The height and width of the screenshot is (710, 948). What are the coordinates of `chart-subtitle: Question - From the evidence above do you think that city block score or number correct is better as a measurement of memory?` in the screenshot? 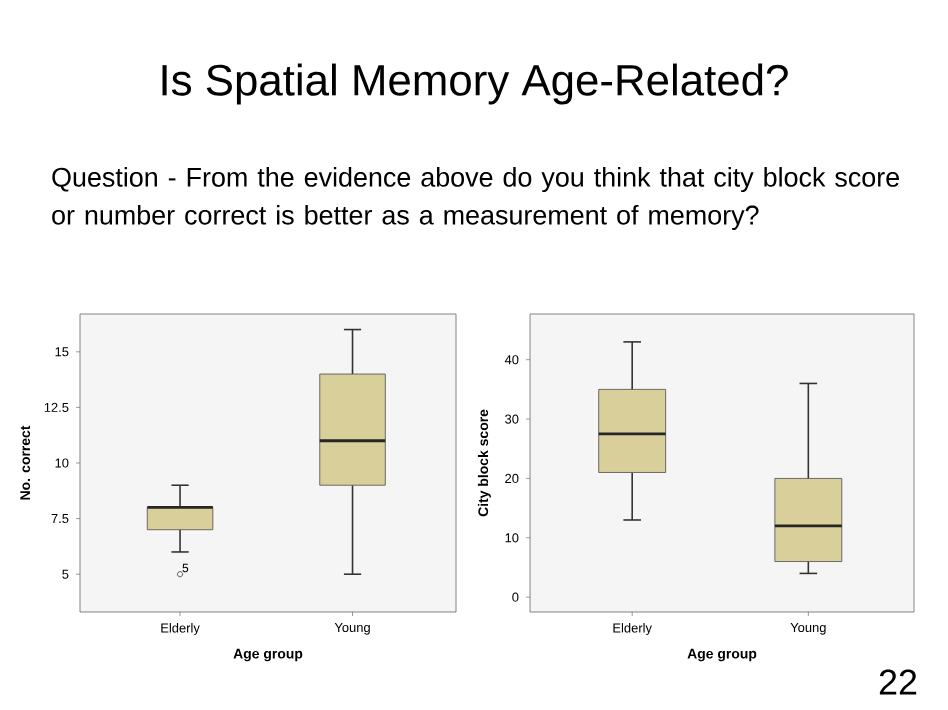 It's located at (475, 198).